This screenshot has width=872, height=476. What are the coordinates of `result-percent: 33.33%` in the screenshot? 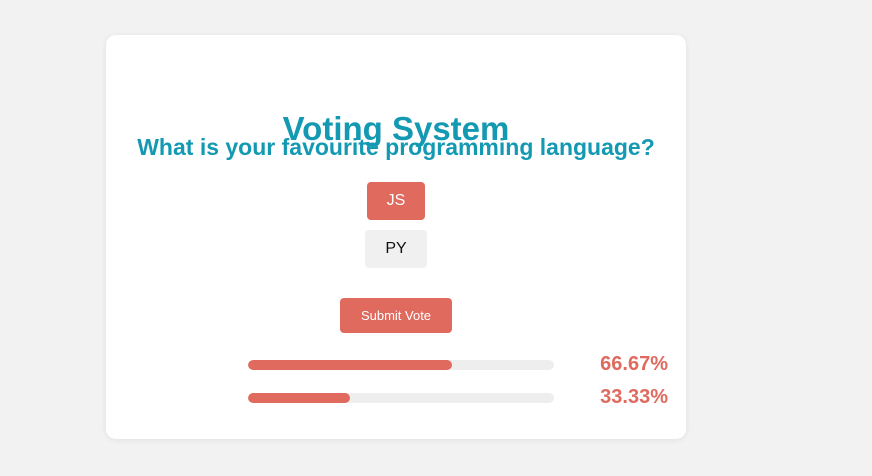 It's located at (634, 397).